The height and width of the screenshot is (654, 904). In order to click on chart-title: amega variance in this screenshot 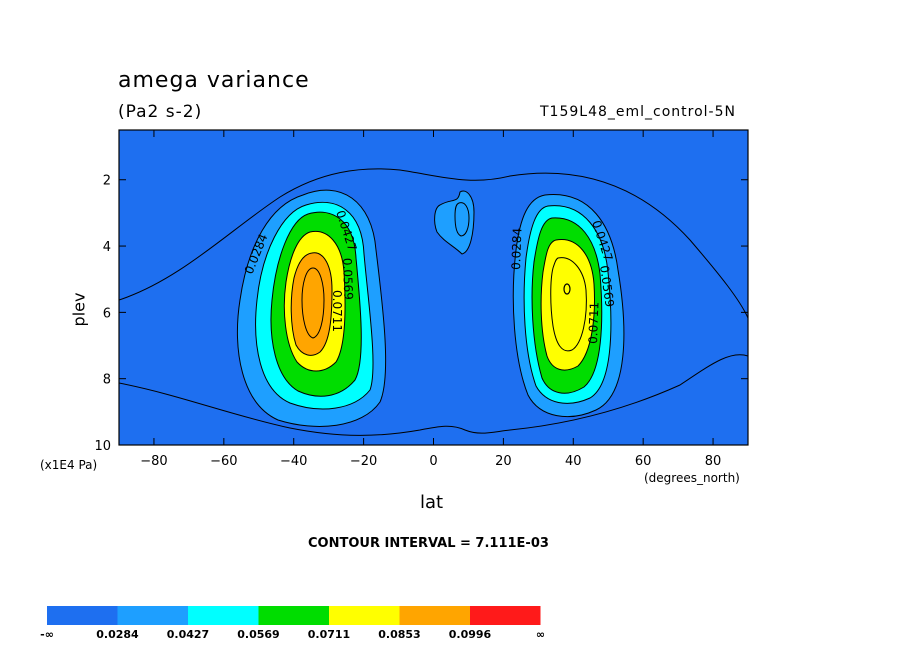, I will do `click(214, 80)`.